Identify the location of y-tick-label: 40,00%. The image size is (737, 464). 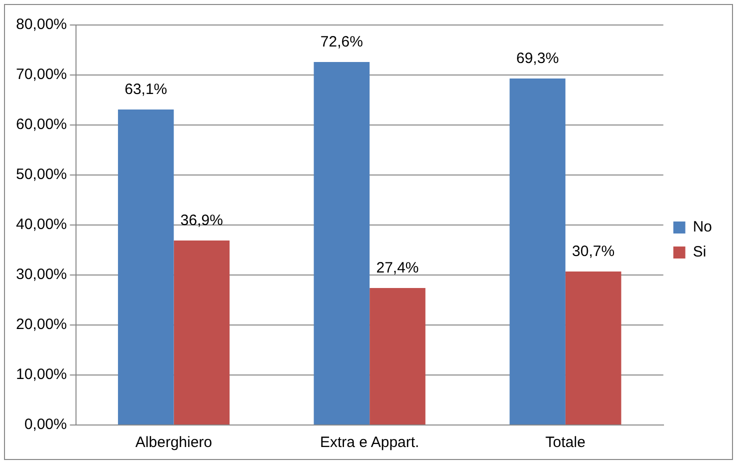
(41, 225).